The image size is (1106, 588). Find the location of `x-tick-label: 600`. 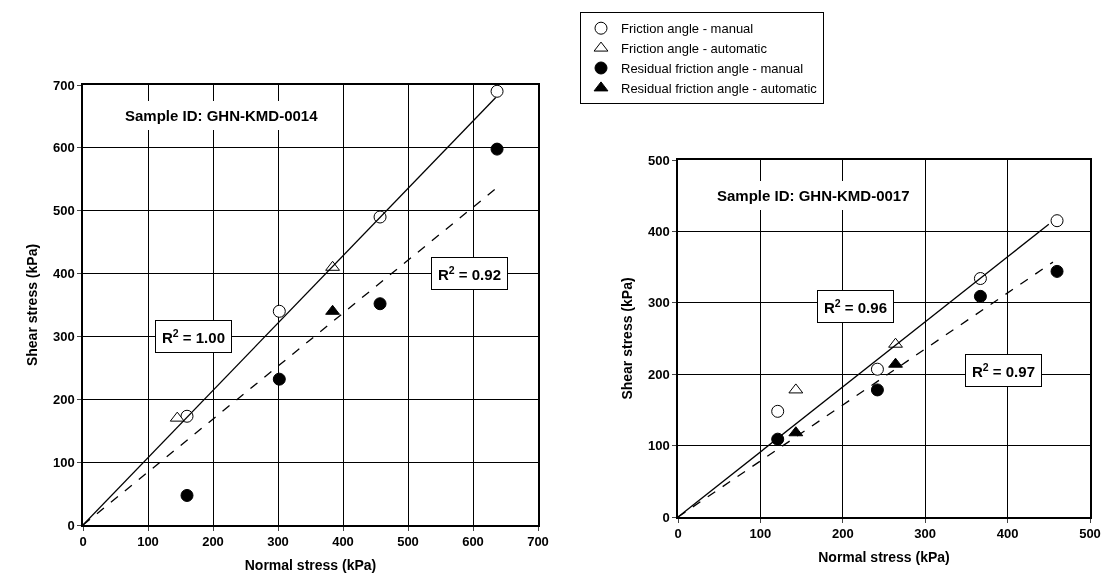

x-tick-label: 600 is located at coordinates (473, 542).